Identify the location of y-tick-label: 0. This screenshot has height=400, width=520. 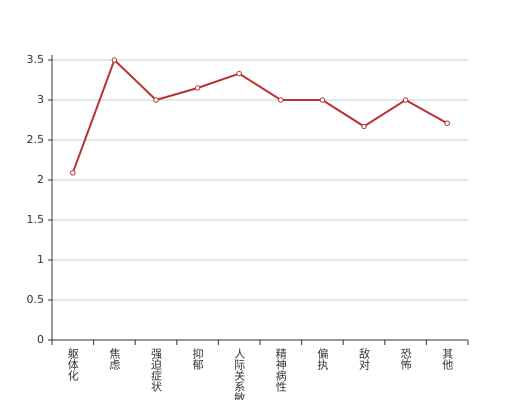
(40, 339).